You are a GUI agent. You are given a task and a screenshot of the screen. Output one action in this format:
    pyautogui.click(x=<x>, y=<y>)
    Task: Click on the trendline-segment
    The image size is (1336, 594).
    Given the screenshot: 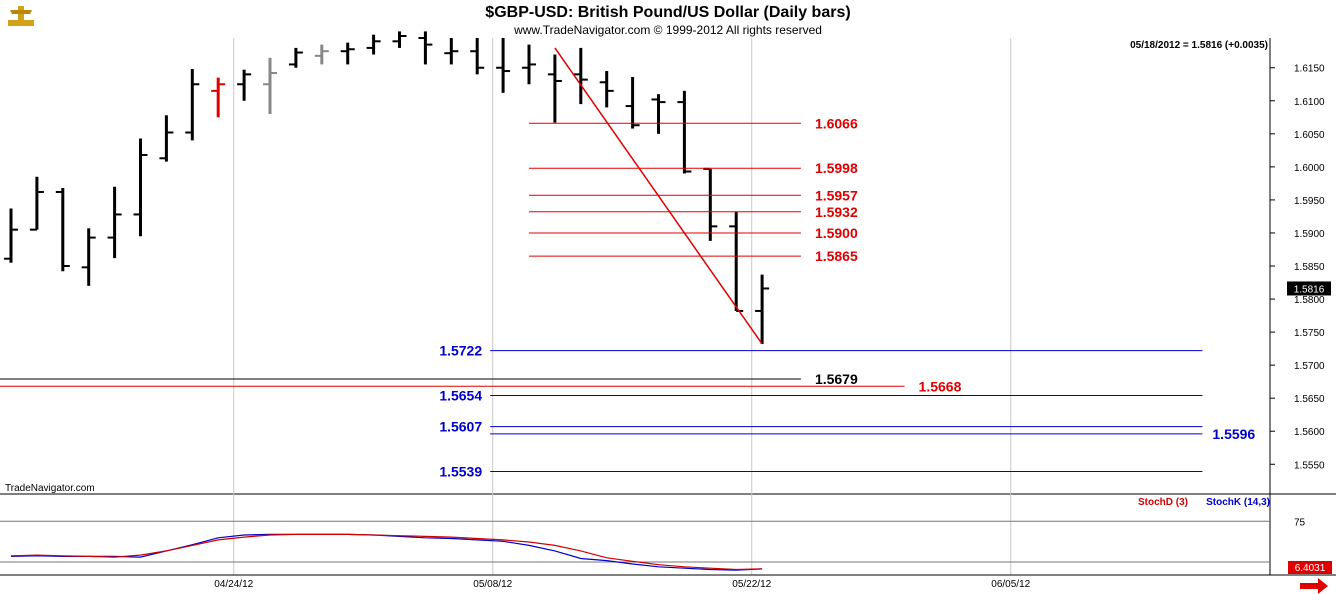 What is the action you would take?
    pyautogui.click(x=658, y=196)
    